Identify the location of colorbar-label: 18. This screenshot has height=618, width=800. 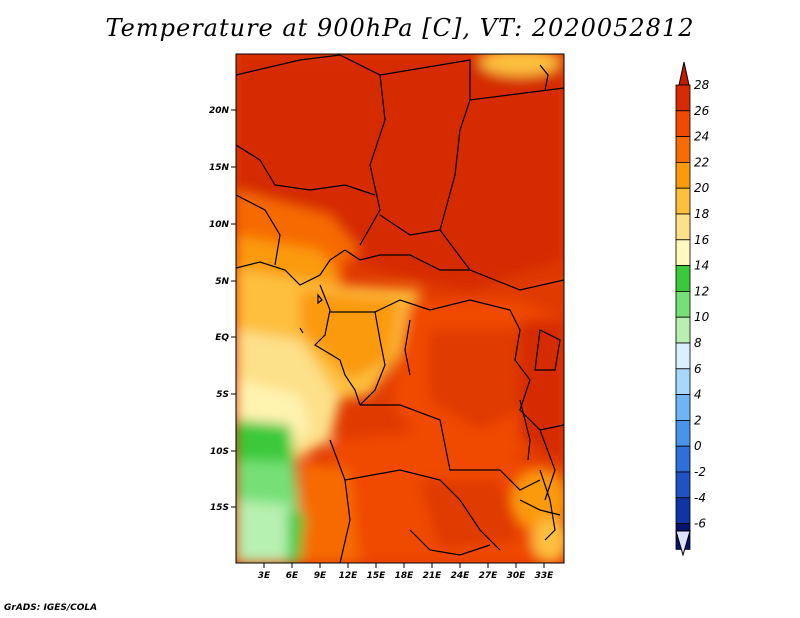
(702, 214).